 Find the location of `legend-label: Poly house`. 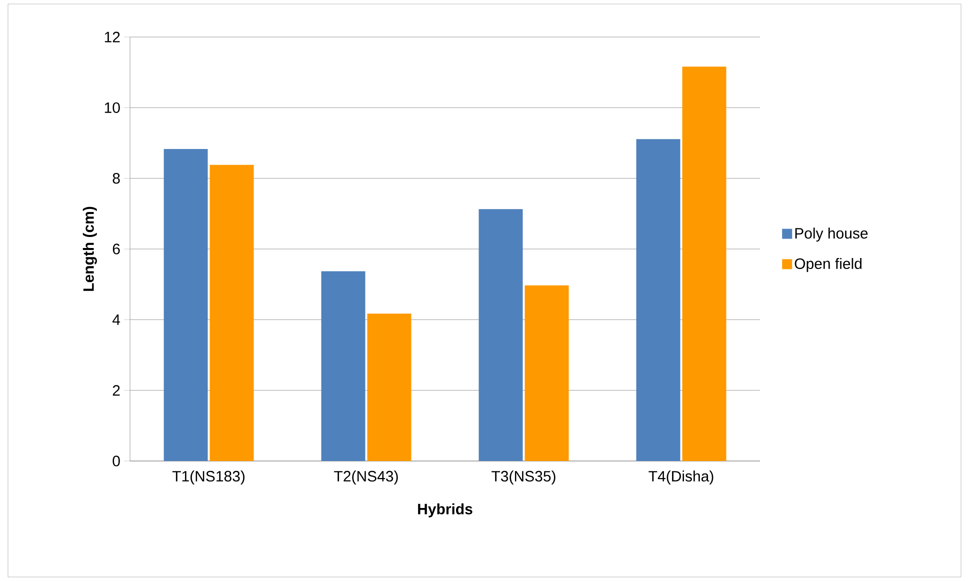

legend-label: Poly house is located at coordinates (831, 235).